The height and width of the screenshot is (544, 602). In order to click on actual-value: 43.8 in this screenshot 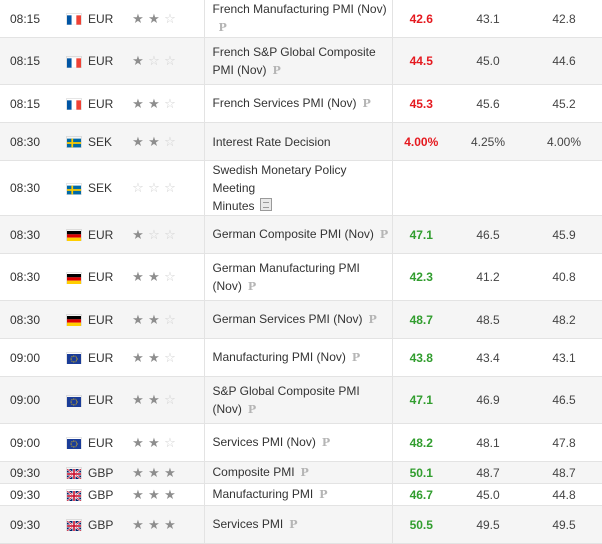, I will do `click(420, 357)`.